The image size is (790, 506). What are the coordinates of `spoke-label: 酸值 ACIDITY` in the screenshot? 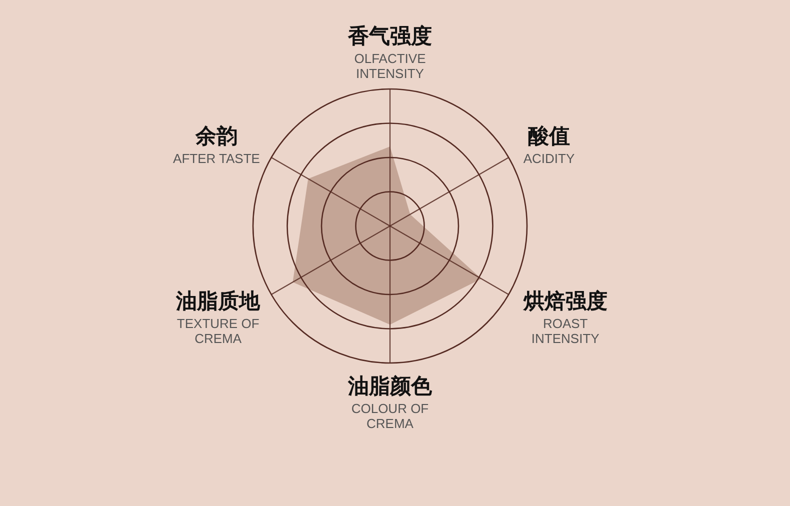 It's located at (549, 145).